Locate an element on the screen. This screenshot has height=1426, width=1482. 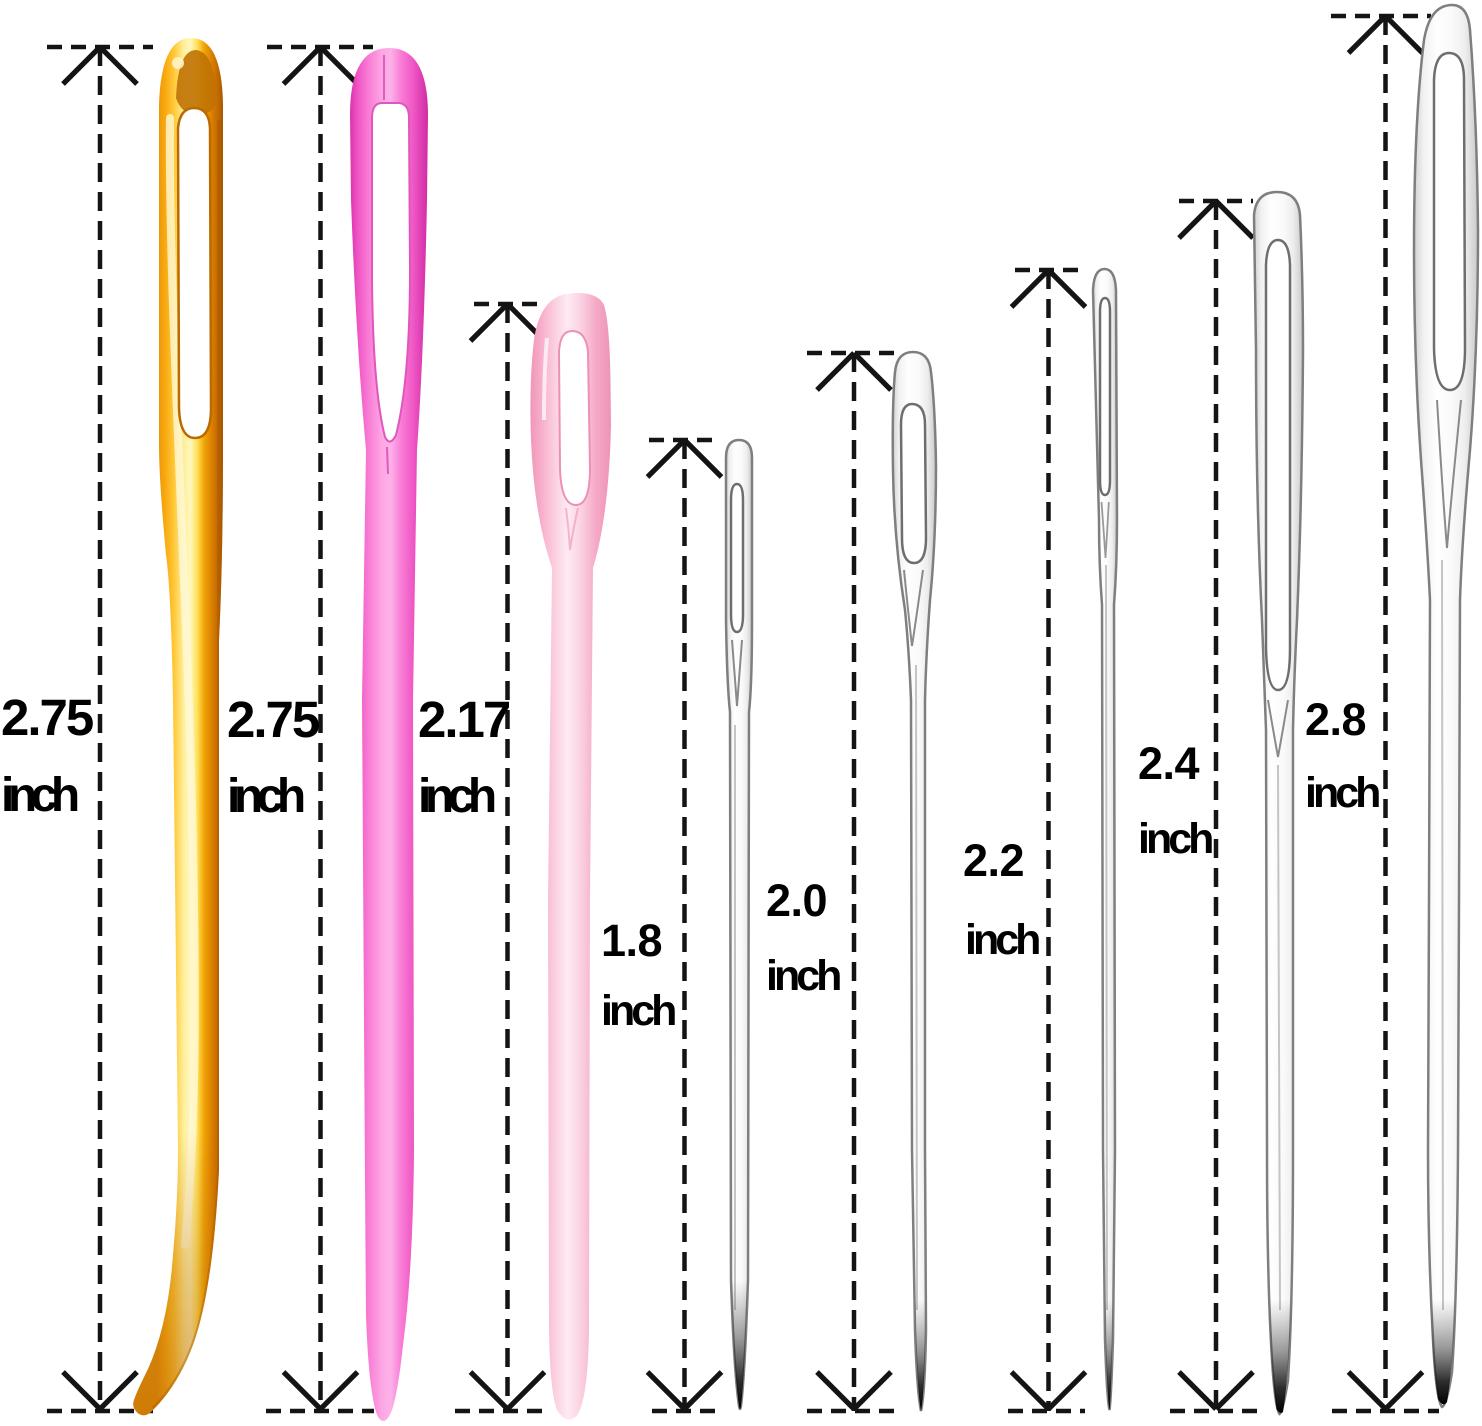
svg-text: 2.4 is located at coordinates (1169, 763).